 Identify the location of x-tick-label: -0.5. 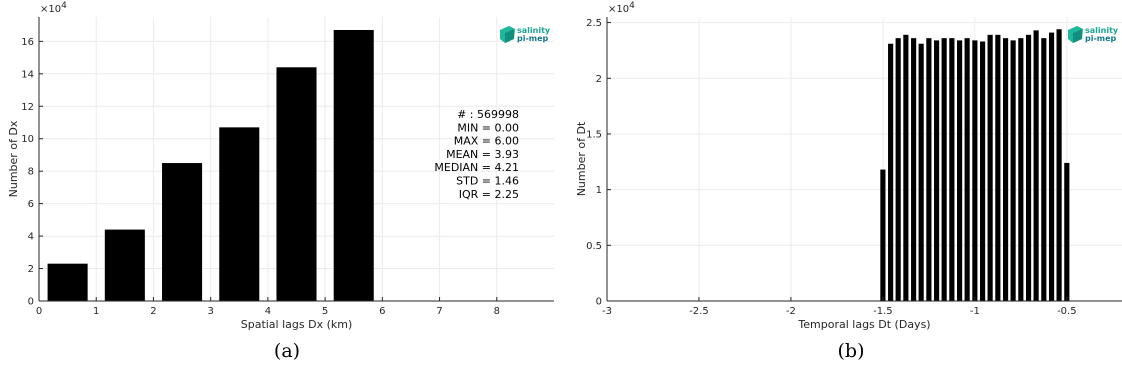
(1067, 311).